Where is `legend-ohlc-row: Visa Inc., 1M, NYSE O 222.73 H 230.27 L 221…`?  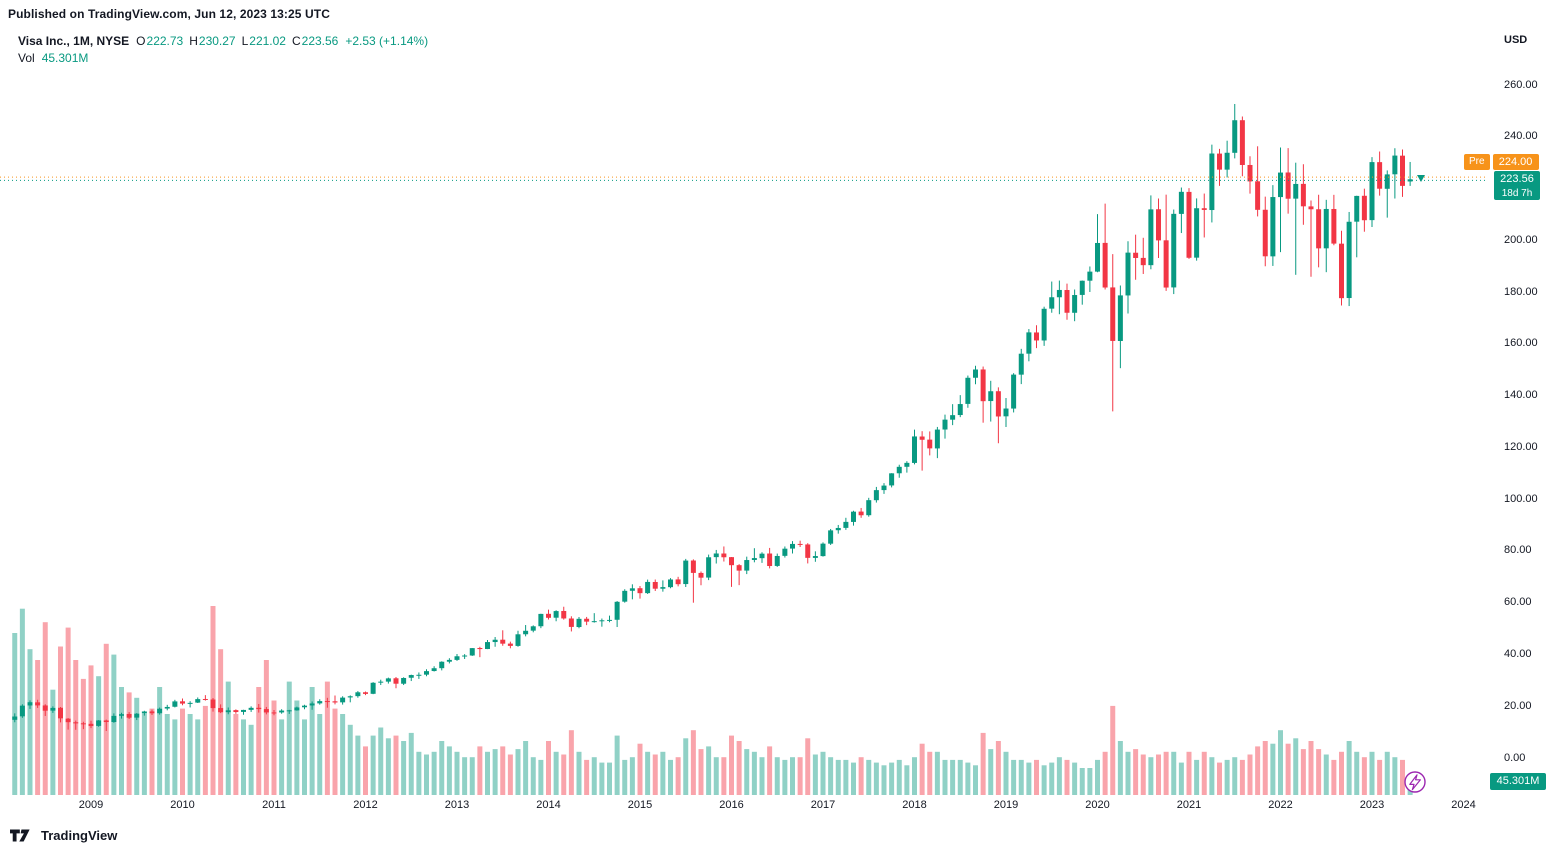 legend-ohlc-row: Visa Inc., 1M, NYSE O 222.73 H 230.27 L 221… is located at coordinates (223, 41).